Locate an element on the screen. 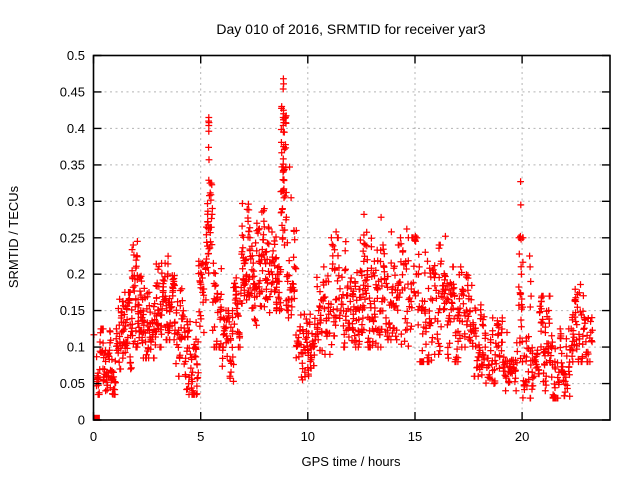 The width and height of the screenshot is (640, 480). y-tick-label: 0.5 is located at coordinates (76, 55).